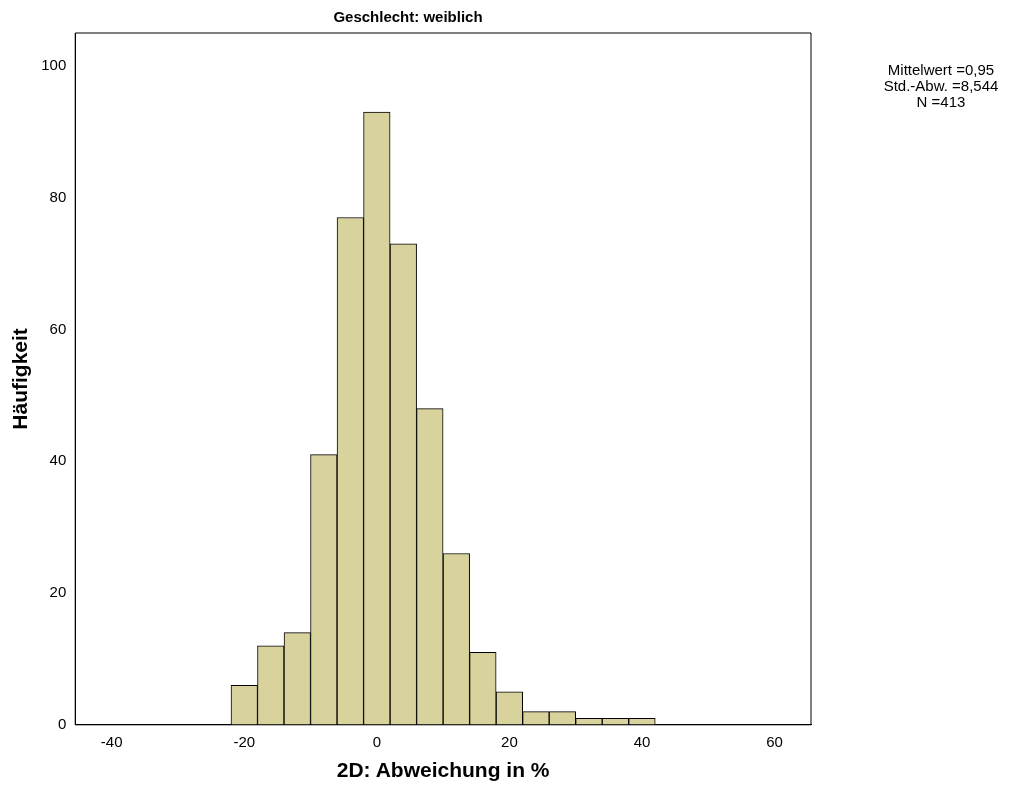  Describe the element at coordinates (244, 741) in the screenshot. I see `x-tick-label: -20` at that location.